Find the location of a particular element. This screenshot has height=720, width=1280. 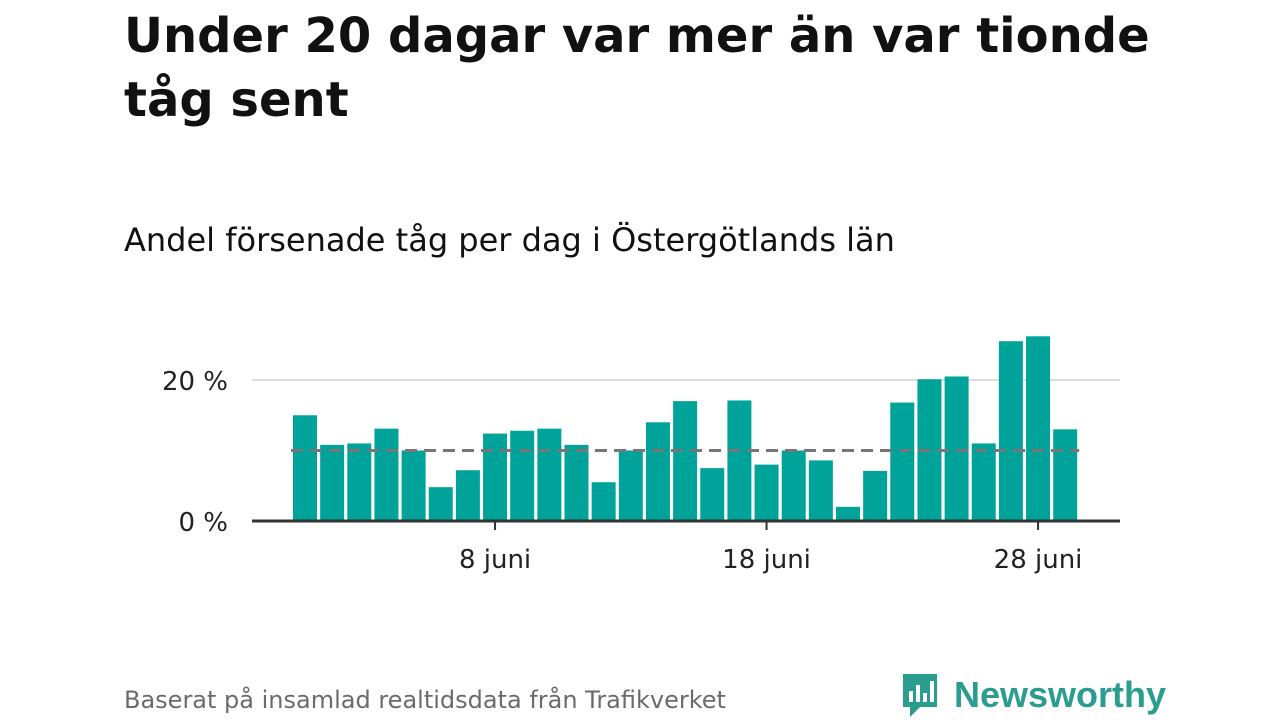

newsworthy-logo-icon is located at coordinates (920, 695).